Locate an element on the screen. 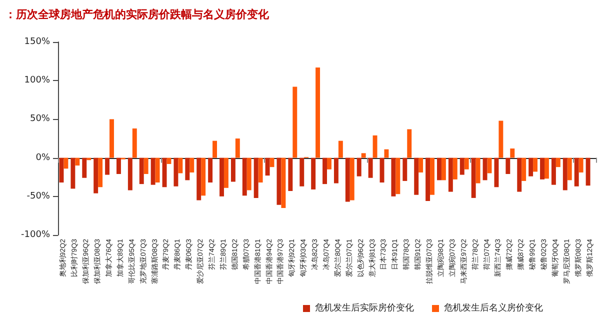  y-tick-label: -100% is located at coordinates (35, 235).